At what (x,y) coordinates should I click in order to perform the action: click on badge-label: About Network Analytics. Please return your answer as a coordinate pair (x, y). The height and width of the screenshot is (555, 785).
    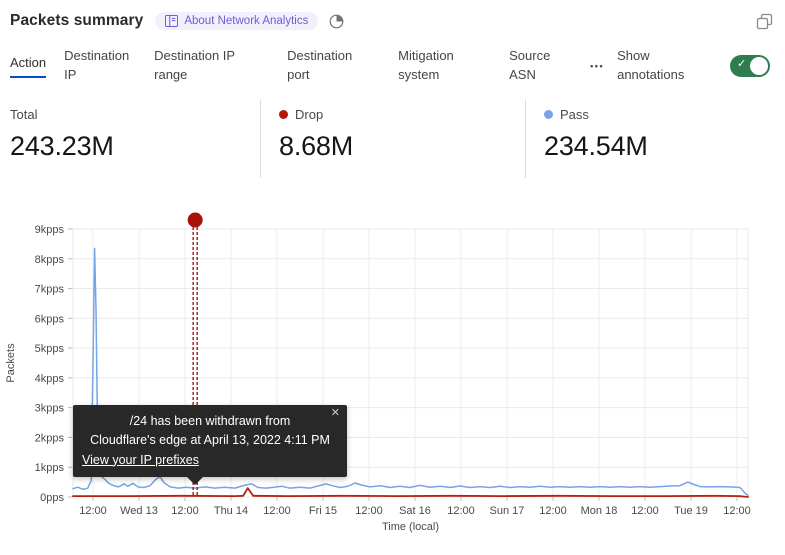
    Looking at the image, I should click on (246, 21).